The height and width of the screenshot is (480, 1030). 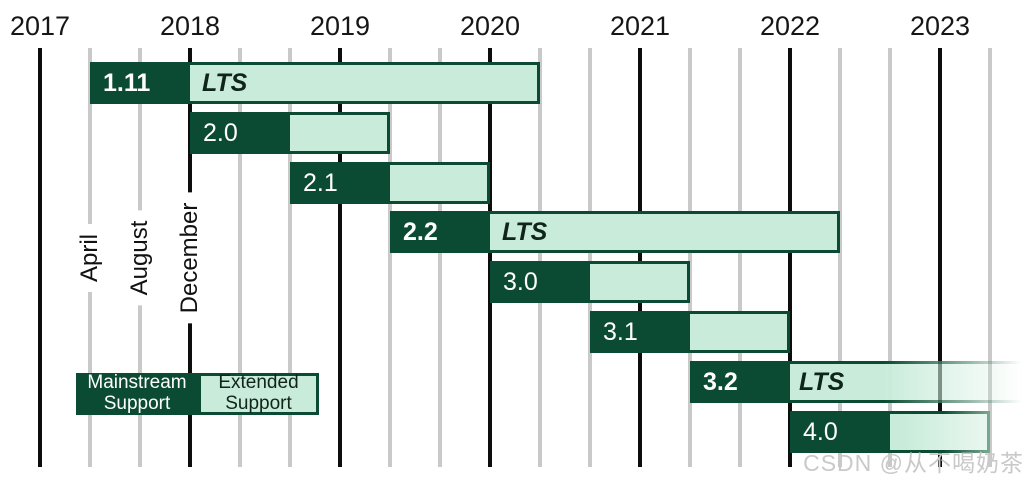 What do you see at coordinates (190, 26) in the screenshot?
I see `year-axis-label: 2018` at bounding box center [190, 26].